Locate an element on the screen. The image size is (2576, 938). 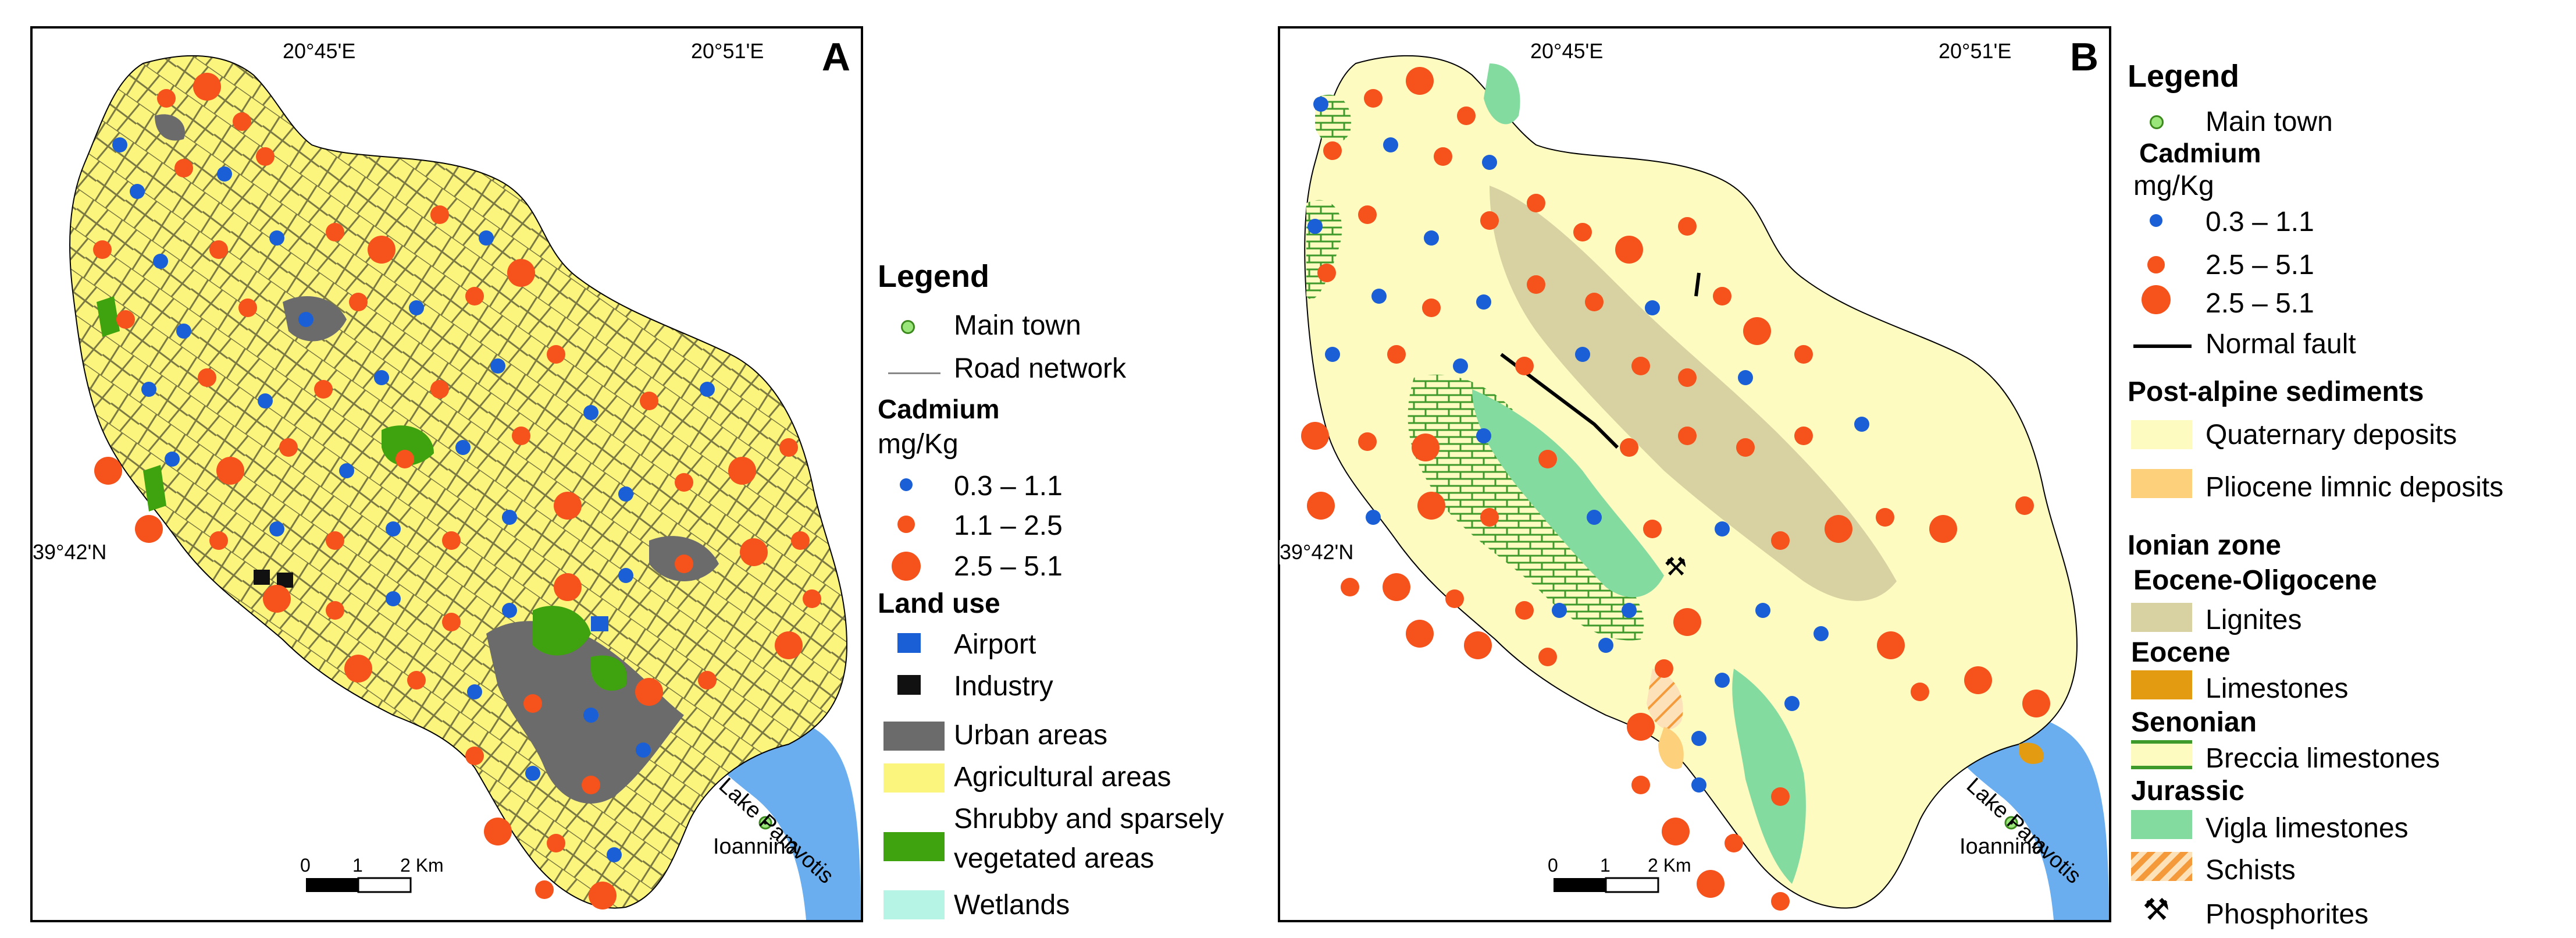
legend-b-class-3: 2.5 – 5.1 is located at coordinates (2260, 303).